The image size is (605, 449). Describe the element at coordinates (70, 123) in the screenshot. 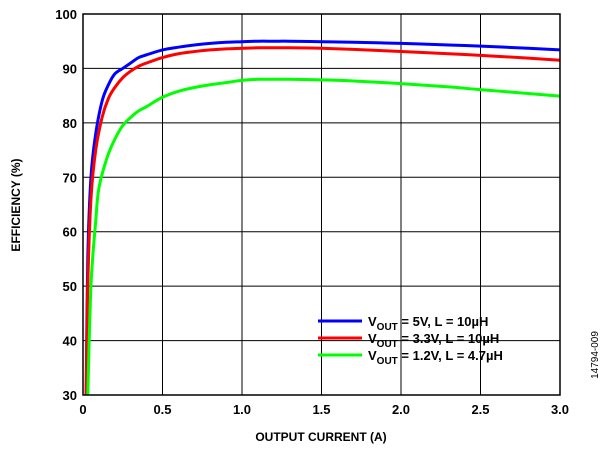

I see `y-tick-label: 80` at that location.